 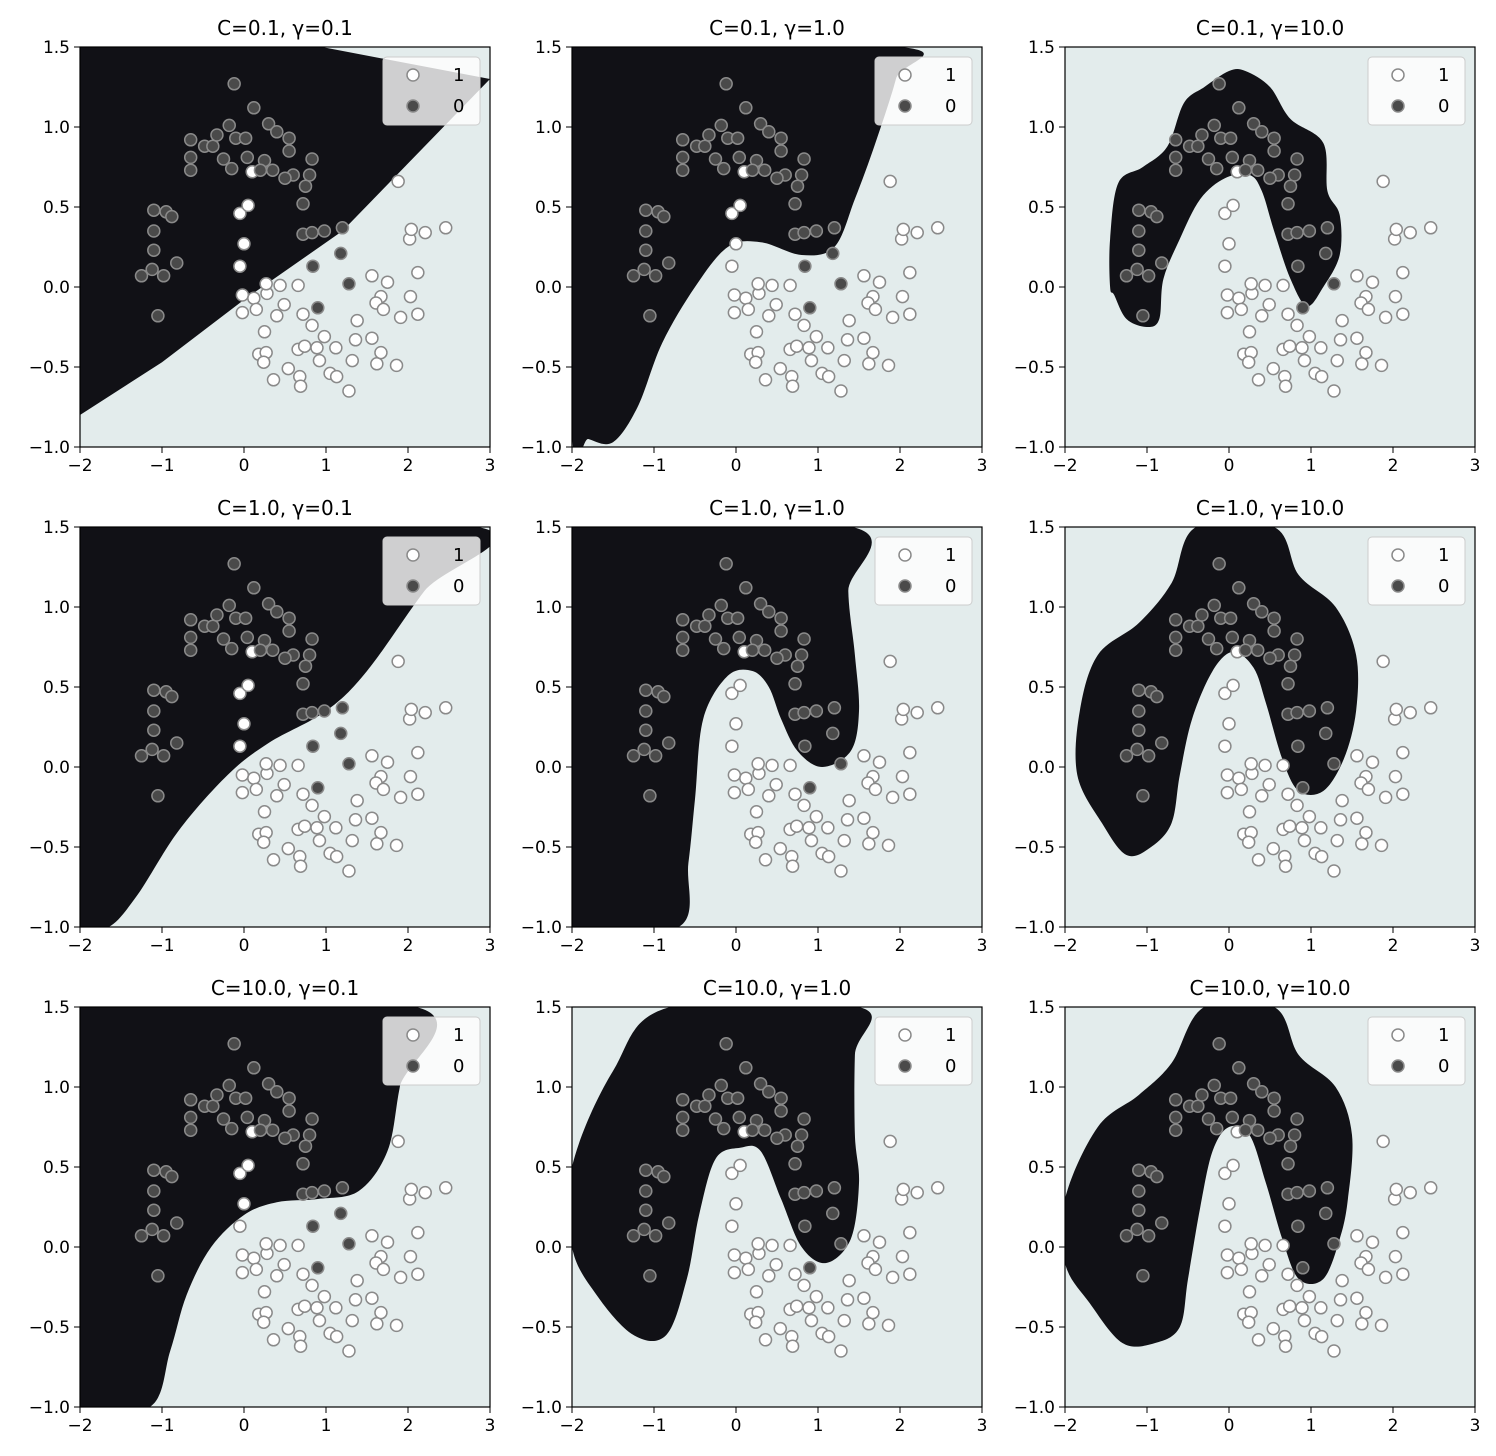 What do you see at coordinates (431, 91) in the screenshot?
I see `legend: 10` at bounding box center [431, 91].